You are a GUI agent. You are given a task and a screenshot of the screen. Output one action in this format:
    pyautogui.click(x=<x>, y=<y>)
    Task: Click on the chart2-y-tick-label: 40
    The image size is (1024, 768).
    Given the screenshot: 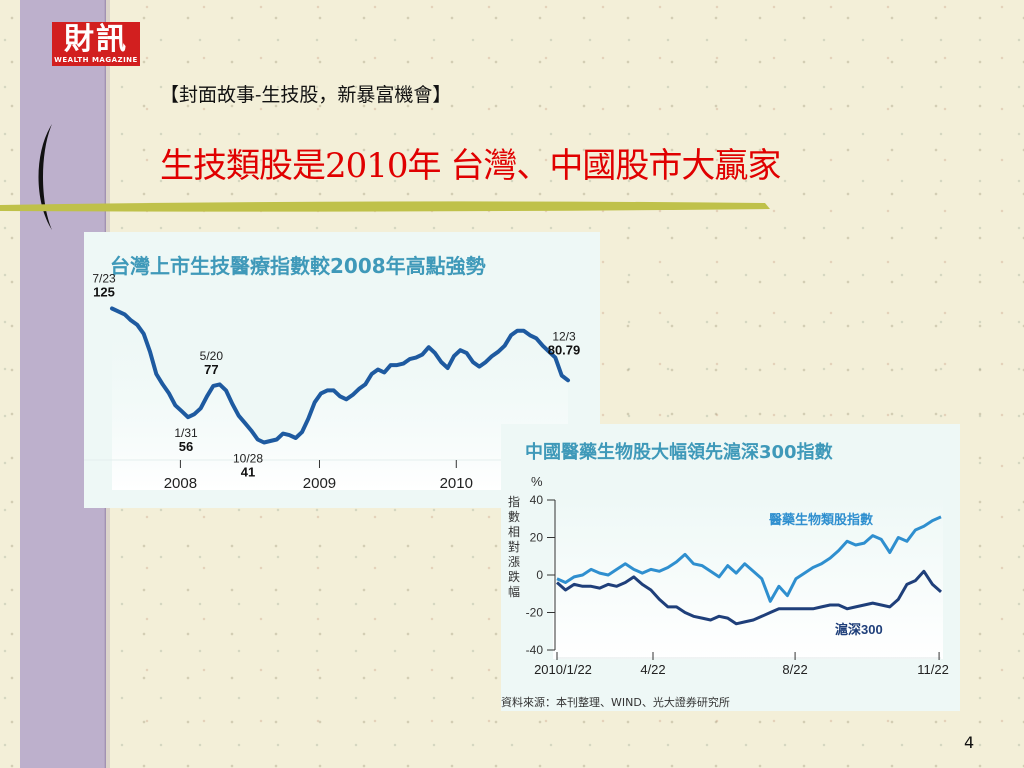 What is the action you would take?
    pyautogui.click(x=537, y=500)
    